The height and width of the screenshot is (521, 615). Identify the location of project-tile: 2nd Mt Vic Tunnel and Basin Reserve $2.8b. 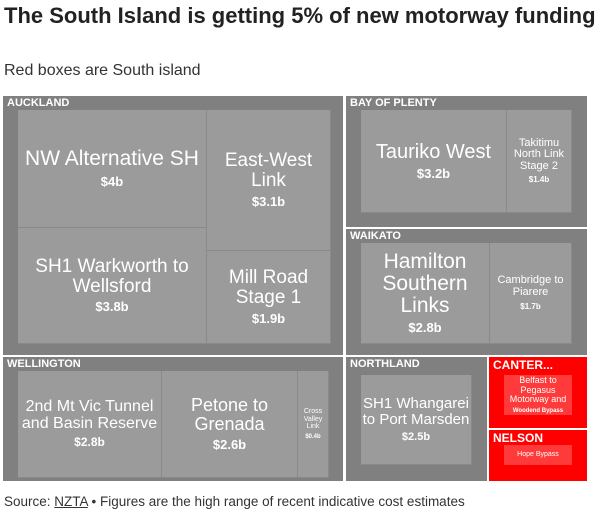
(90, 424).